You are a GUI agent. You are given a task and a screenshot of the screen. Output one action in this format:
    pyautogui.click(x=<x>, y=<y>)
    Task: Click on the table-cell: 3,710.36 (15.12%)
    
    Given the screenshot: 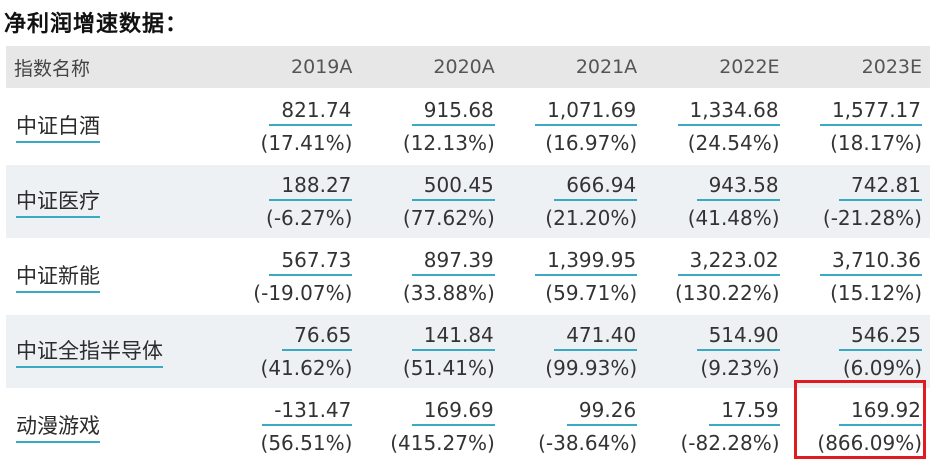 What is the action you would take?
    pyautogui.click(x=858, y=276)
    